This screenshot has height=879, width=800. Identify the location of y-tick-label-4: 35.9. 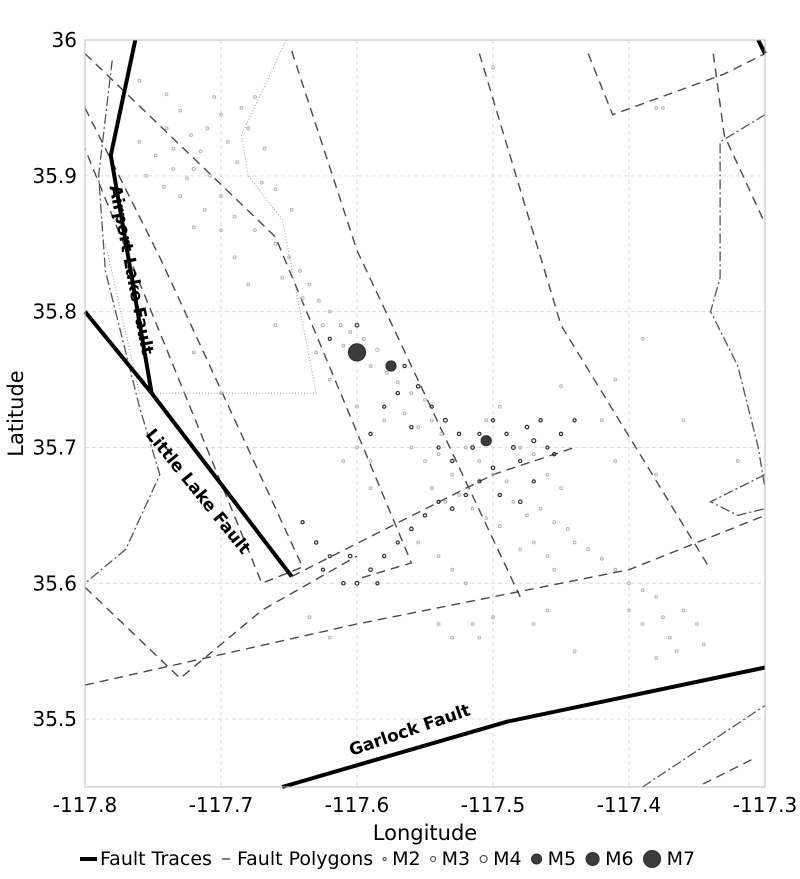
(54, 176).